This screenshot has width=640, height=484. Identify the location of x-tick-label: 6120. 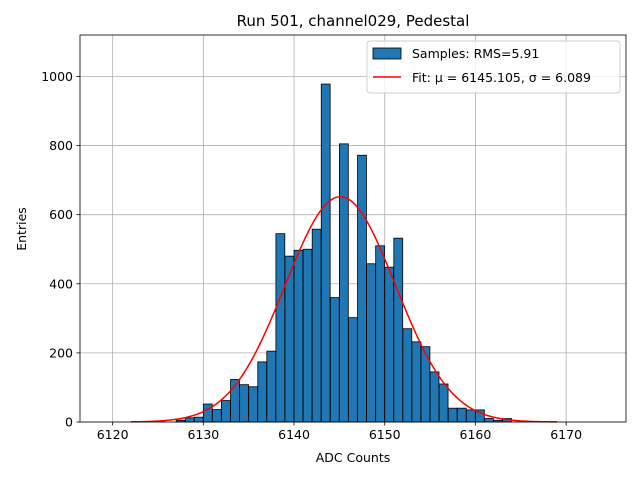
(113, 434).